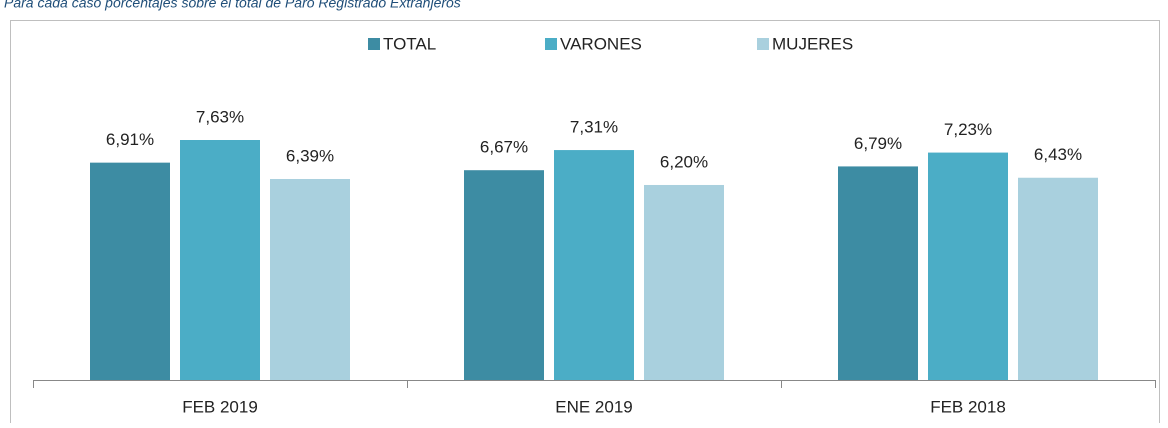 The width and height of the screenshot is (1168, 428). Describe the element at coordinates (878, 143) in the screenshot. I see `data-label: 6,79%` at that location.